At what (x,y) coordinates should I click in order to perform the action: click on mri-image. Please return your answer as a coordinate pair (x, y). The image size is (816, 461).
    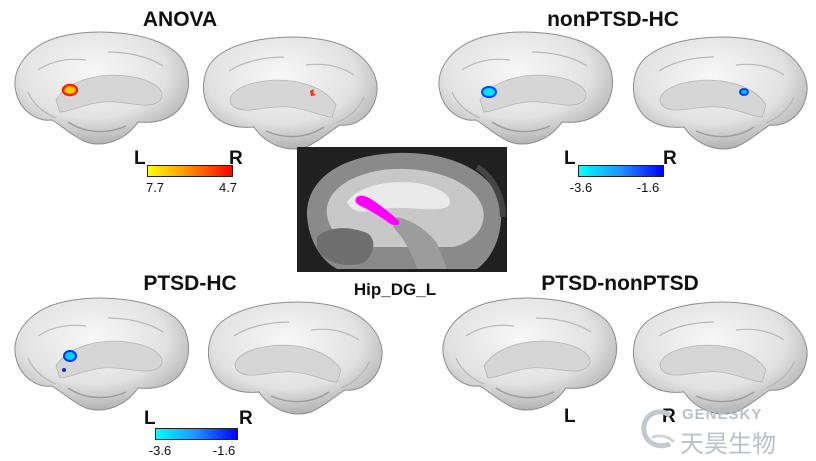
    Looking at the image, I should click on (402, 209).